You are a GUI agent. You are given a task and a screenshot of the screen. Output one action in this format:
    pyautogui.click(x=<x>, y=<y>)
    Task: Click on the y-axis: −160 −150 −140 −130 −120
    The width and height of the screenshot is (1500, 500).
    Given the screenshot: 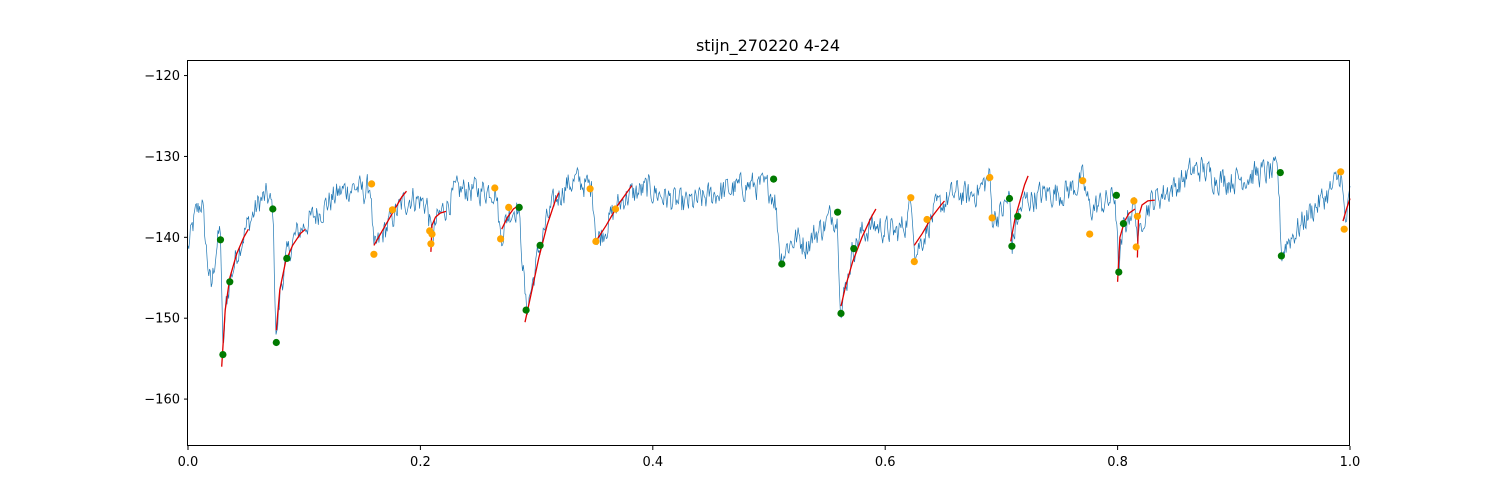 What is the action you would take?
    pyautogui.click(x=166, y=238)
    